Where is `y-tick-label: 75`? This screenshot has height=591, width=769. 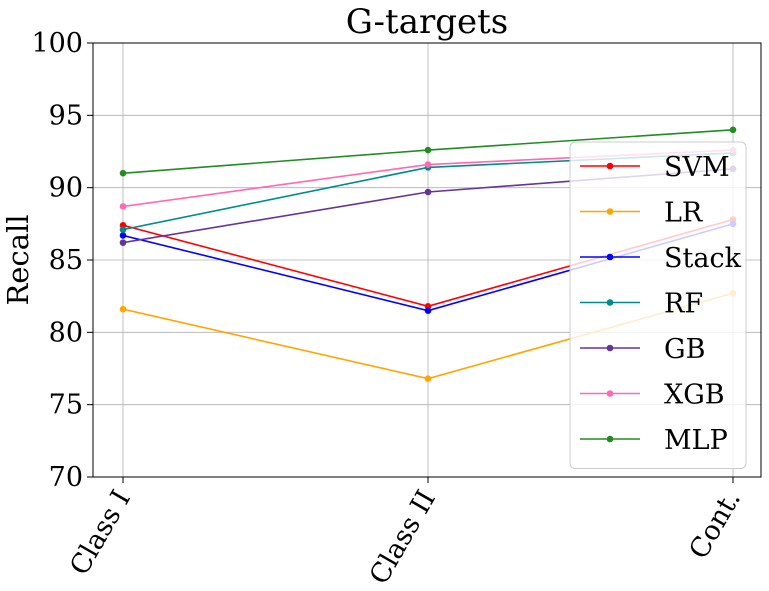 y-tick-label: 75 is located at coordinates (66, 405).